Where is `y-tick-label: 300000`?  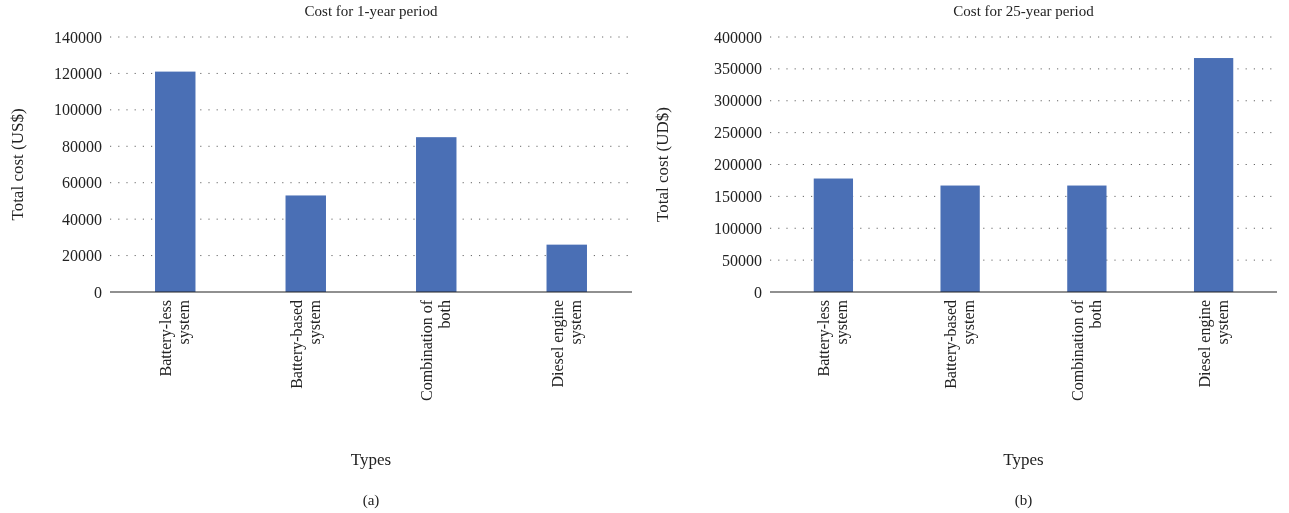 y-tick-label: 300000 is located at coordinates (738, 101).